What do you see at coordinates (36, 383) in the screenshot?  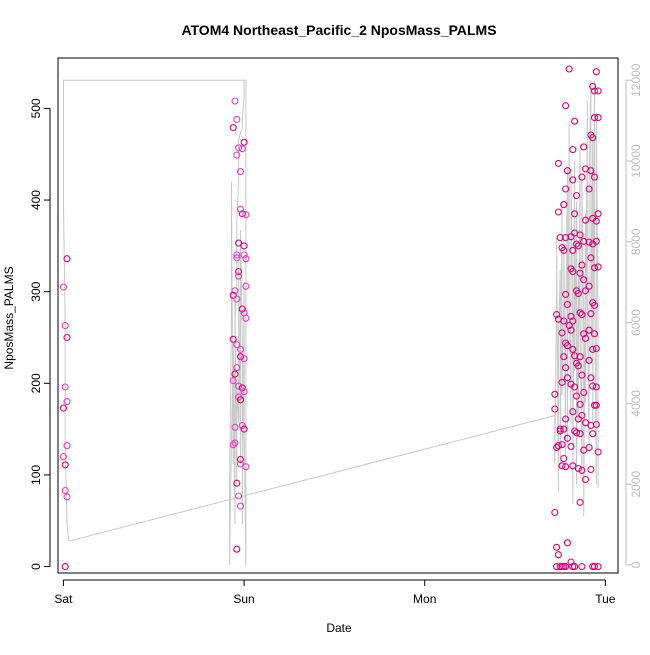 I see `y-tick-label: 200` at bounding box center [36, 383].